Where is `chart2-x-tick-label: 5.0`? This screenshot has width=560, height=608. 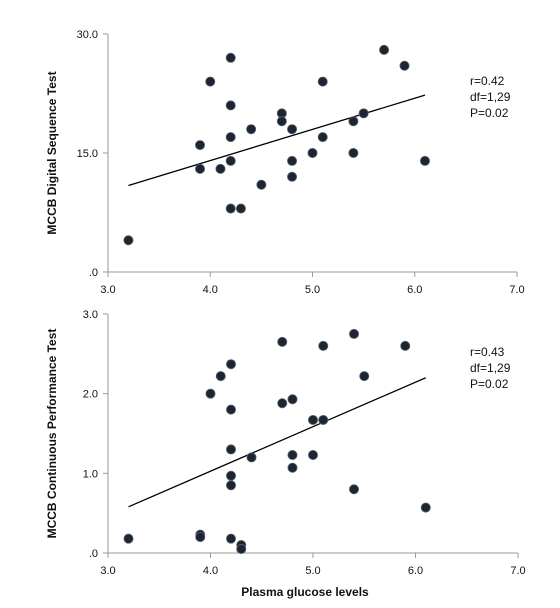 chart2-x-tick-label: 5.0 is located at coordinates (312, 571).